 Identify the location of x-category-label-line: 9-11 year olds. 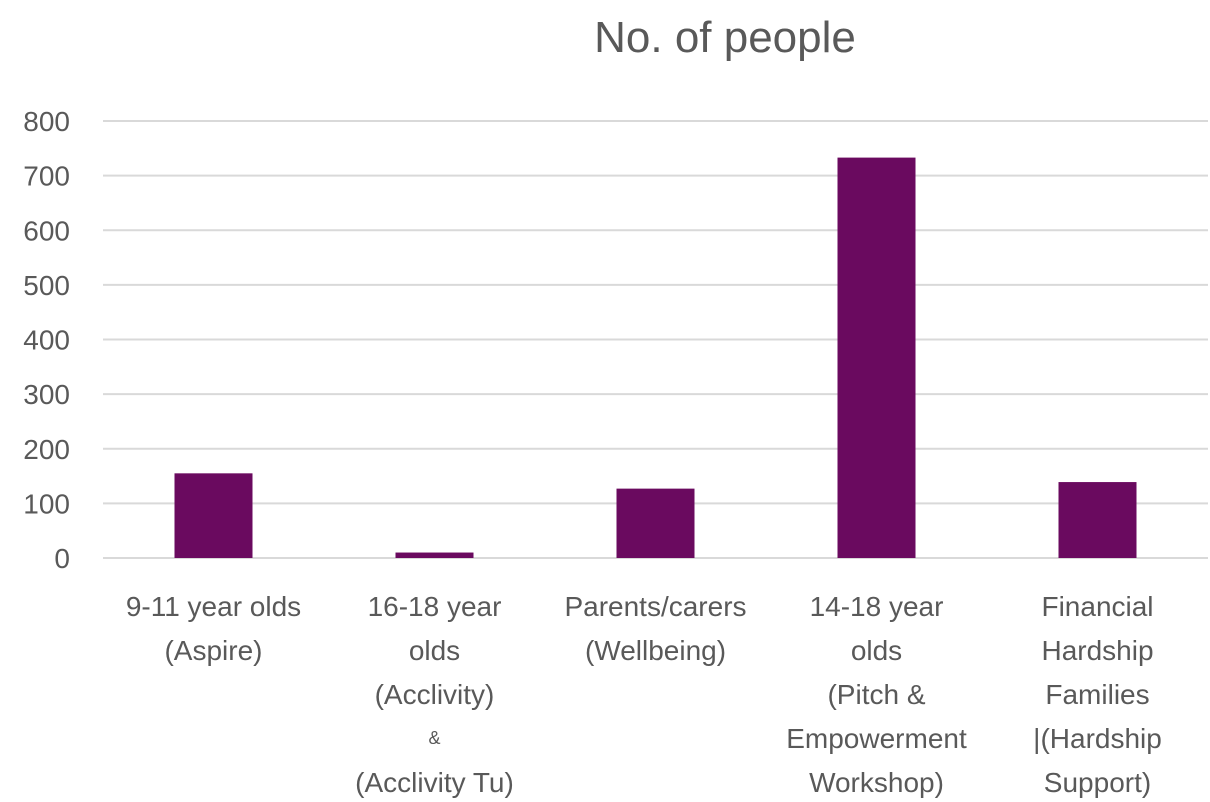
(213, 606).